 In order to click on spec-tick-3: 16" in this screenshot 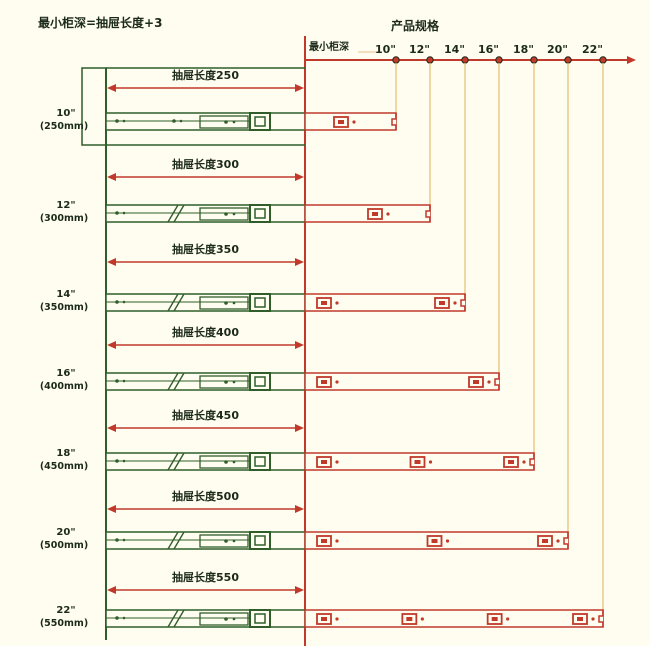, I will do `click(488, 49)`.